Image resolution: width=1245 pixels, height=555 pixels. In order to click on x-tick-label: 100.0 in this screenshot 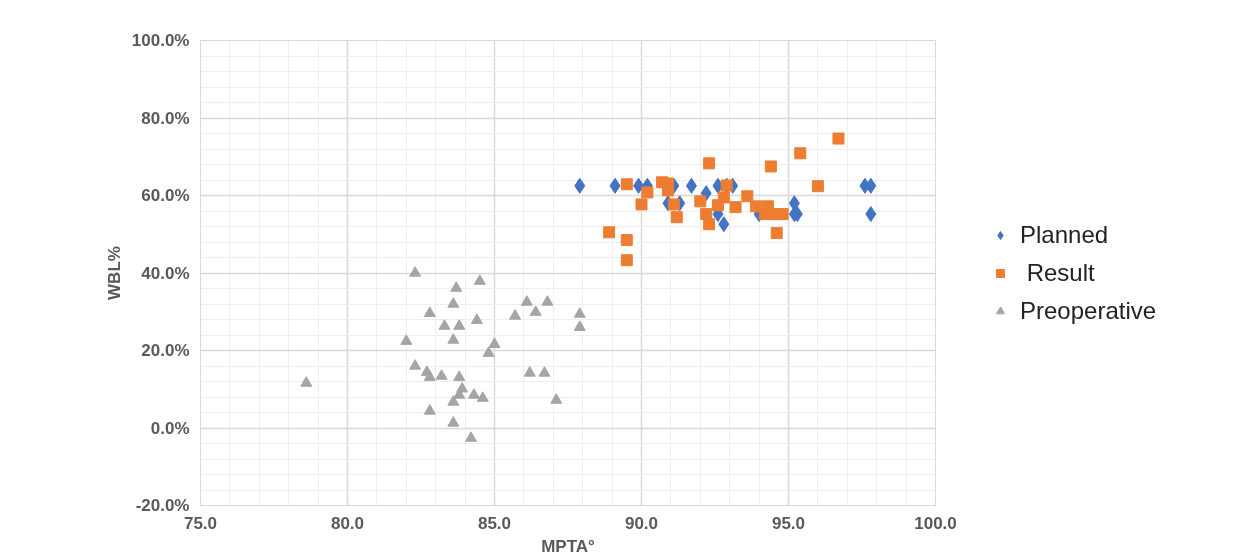, I will do `click(935, 523)`.